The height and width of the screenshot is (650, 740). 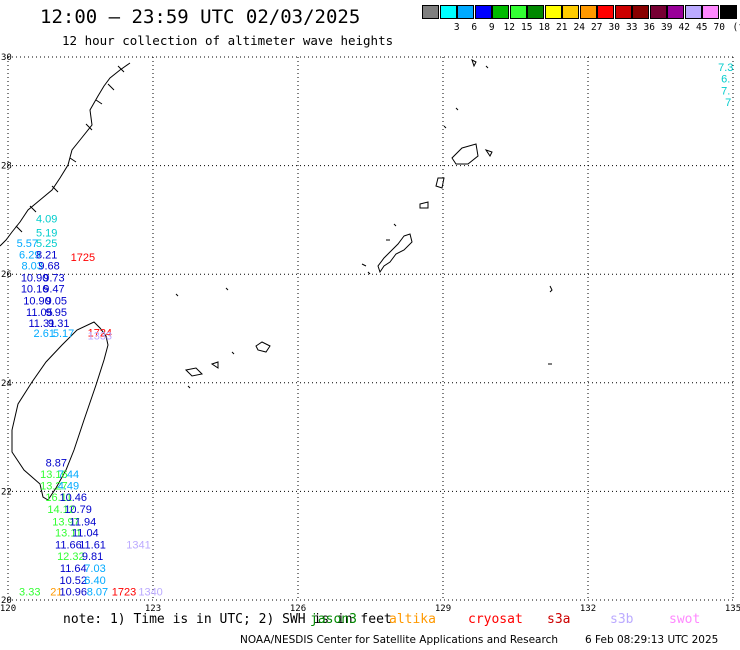 I want to click on wave-height-value: 10.96, so click(x=73, y=592).